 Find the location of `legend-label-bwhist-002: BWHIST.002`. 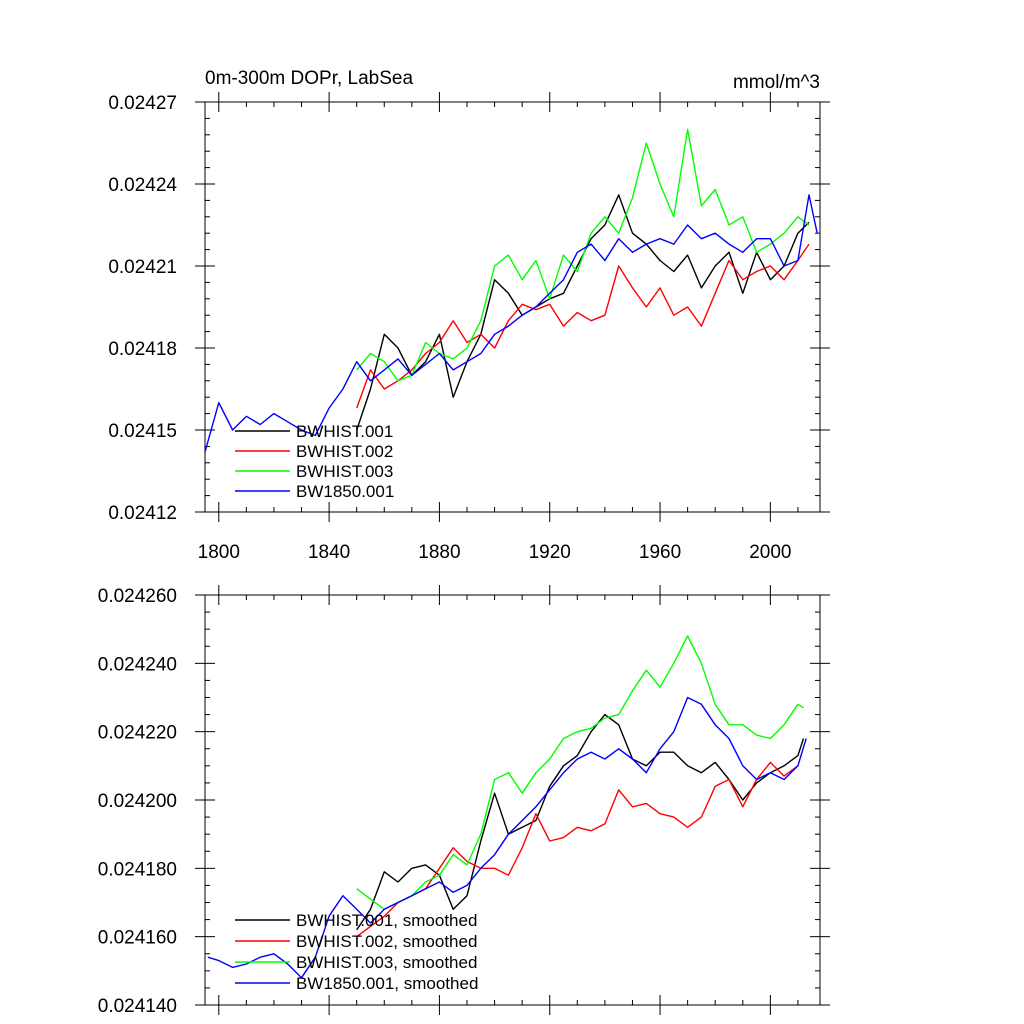

legend-label-bwhist-002: BWHIST.002 is located at coordinates (344, 451).